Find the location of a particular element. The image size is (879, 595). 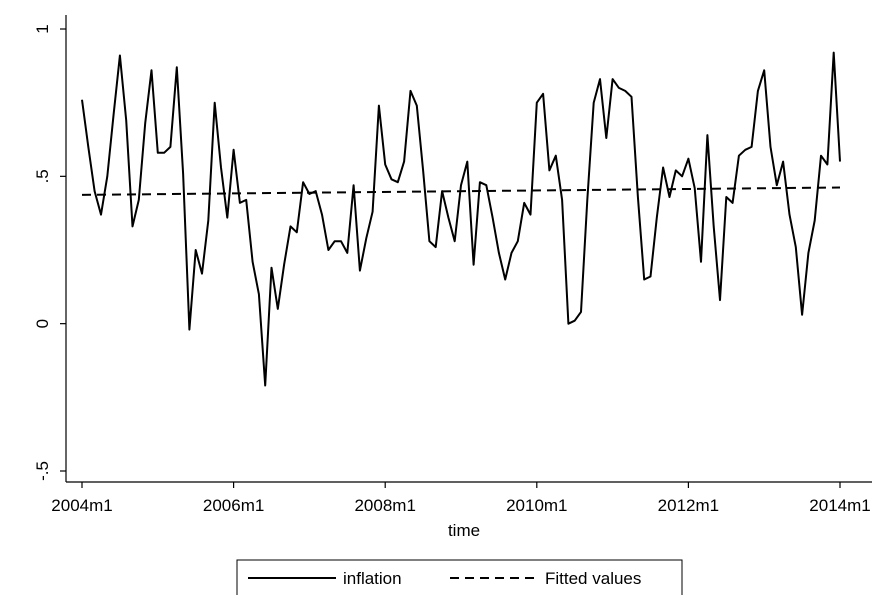

y-tick-label: 0 is located at coordinates (42, 323).